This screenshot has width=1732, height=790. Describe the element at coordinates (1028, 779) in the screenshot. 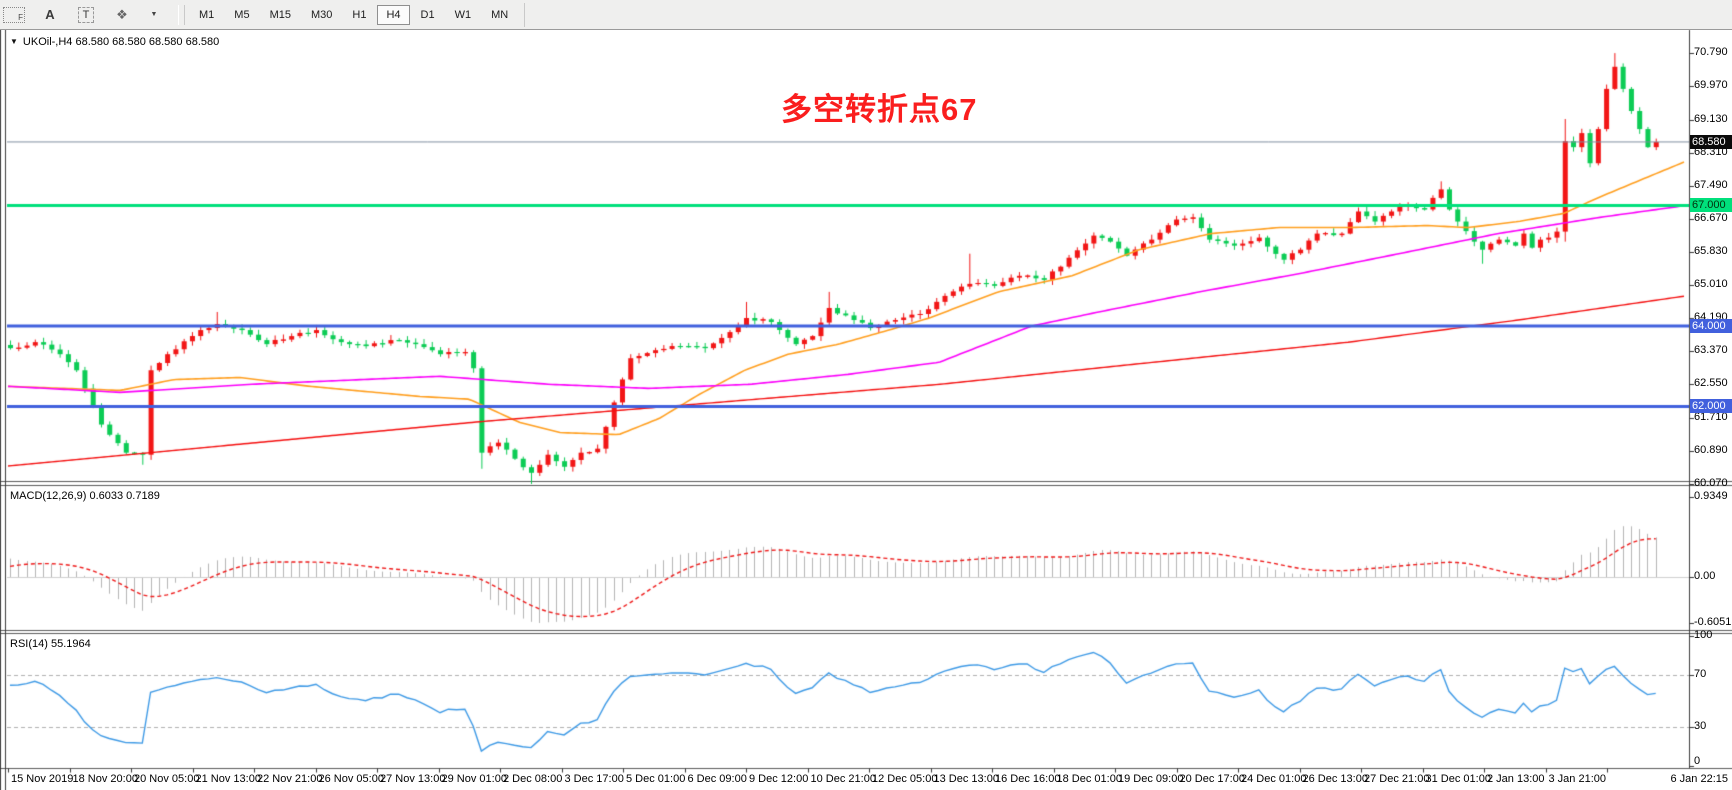

I see `time-axis-label: 16 Dec 16:00` at that location.